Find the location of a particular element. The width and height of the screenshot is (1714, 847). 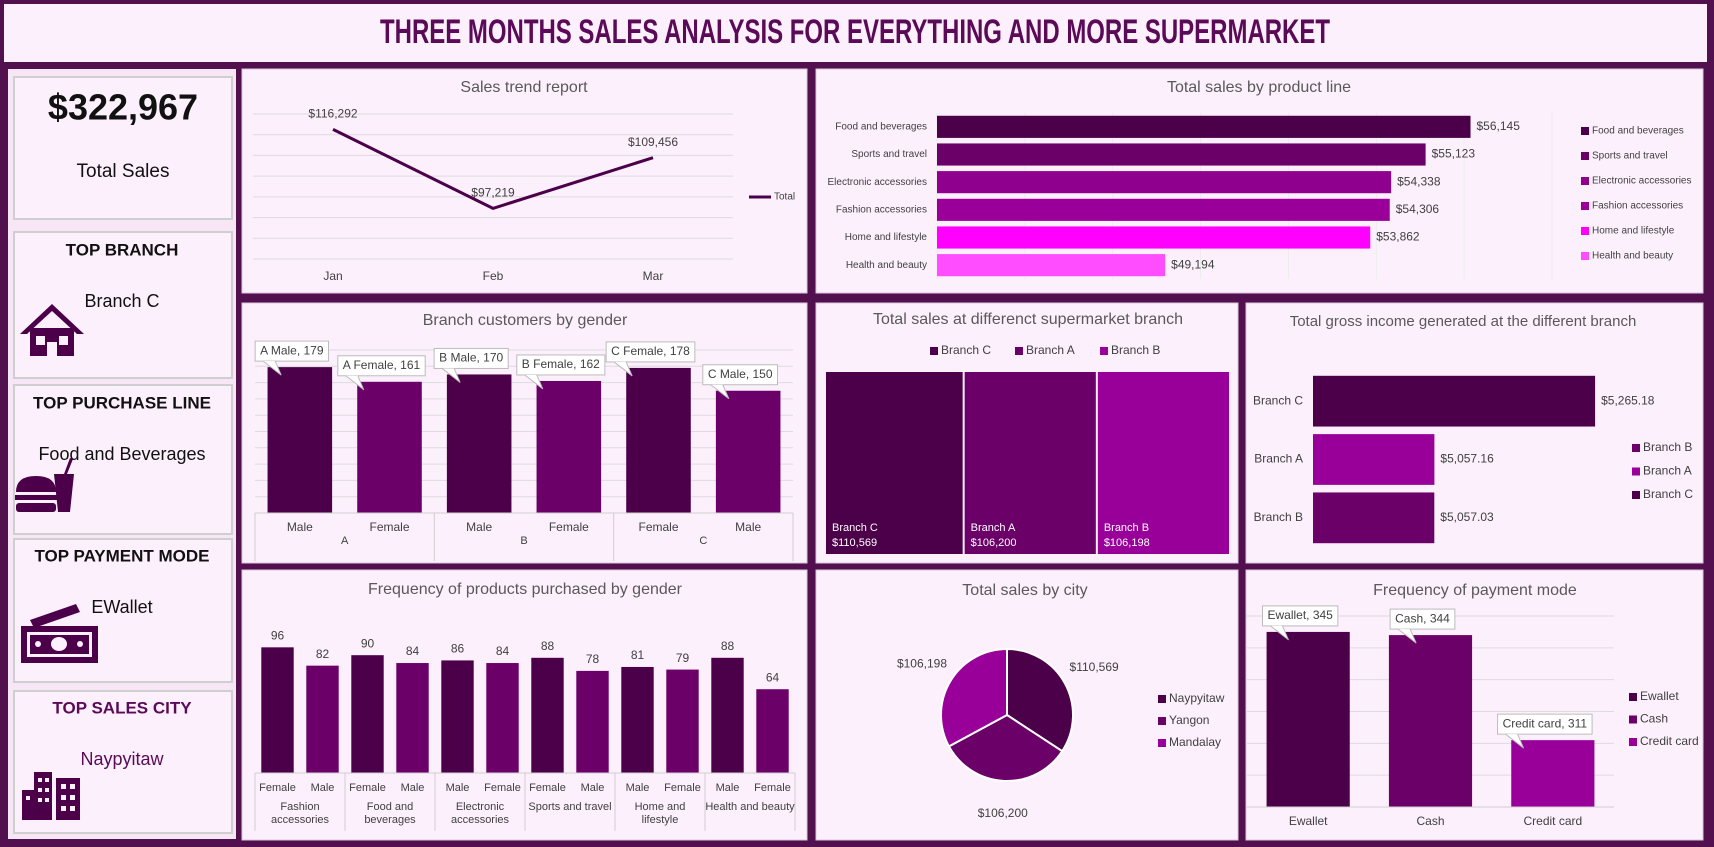

data-callout: A Female, 161 is located at coordinates (381, 373).